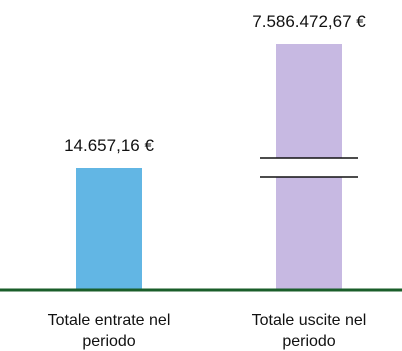 Image resolution: width=402 pixels, height=351 pixels. Describe the element at coordinates (109, 145) in the screenshot. I see `data-label-1: 14.657,16 €` at that location.